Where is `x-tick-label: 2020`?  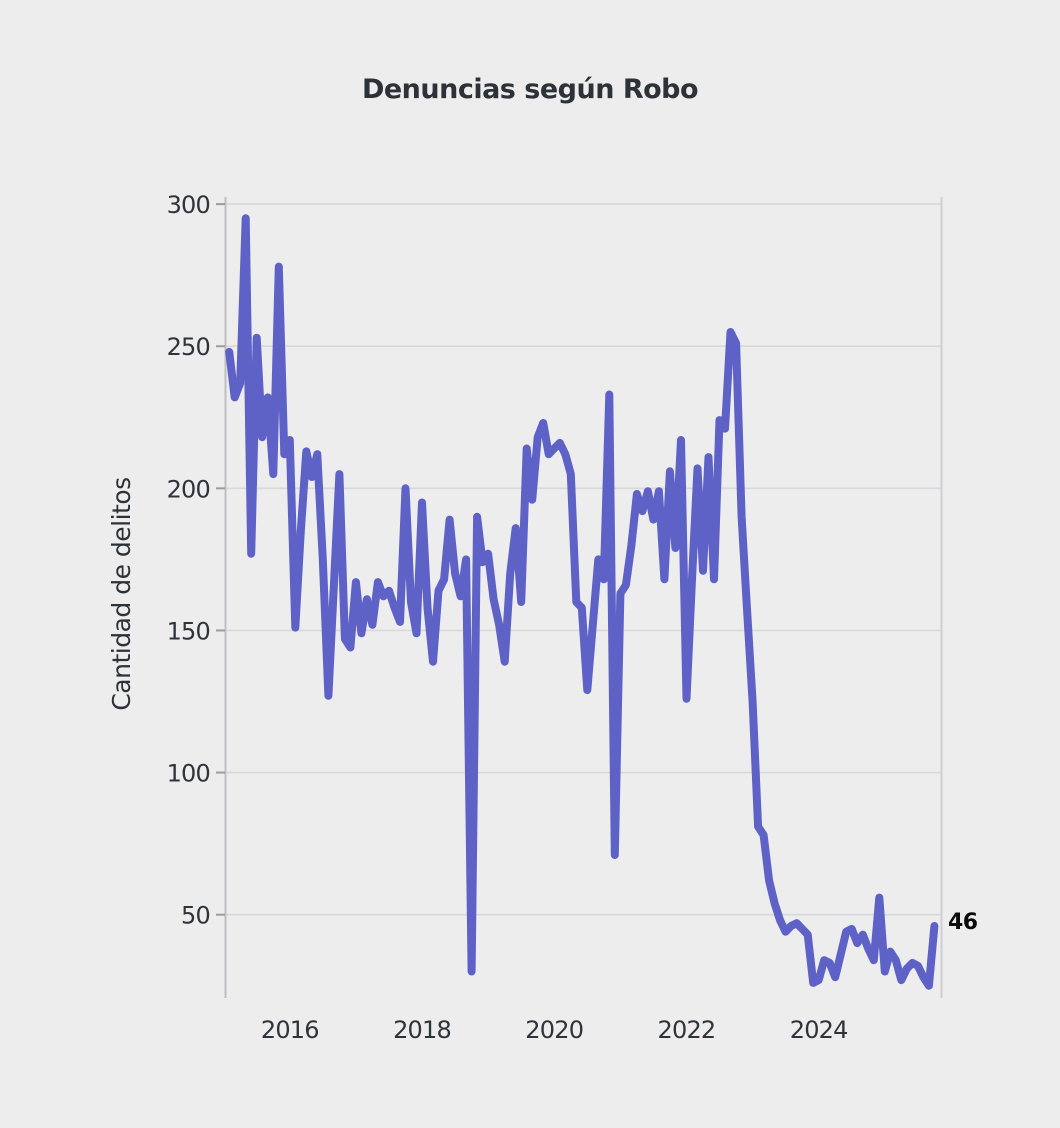
x-tick-label: 2020 is located at coordinates (554, 1030).